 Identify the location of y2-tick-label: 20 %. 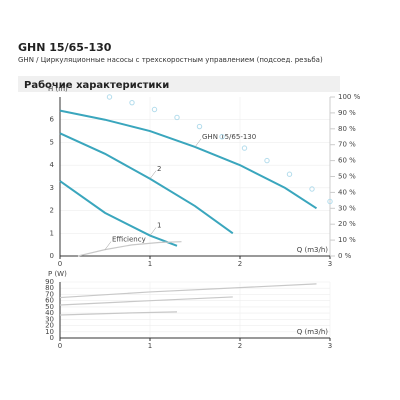
(347, 224).